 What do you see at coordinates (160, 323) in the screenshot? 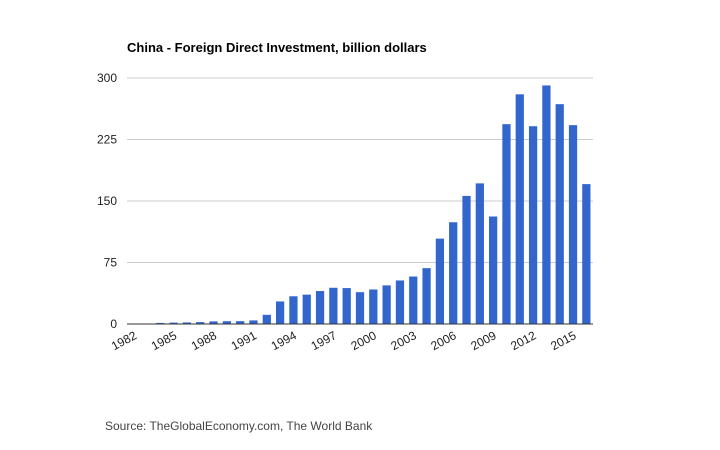
I see `bar-1984` at bounding box center [160, 323].